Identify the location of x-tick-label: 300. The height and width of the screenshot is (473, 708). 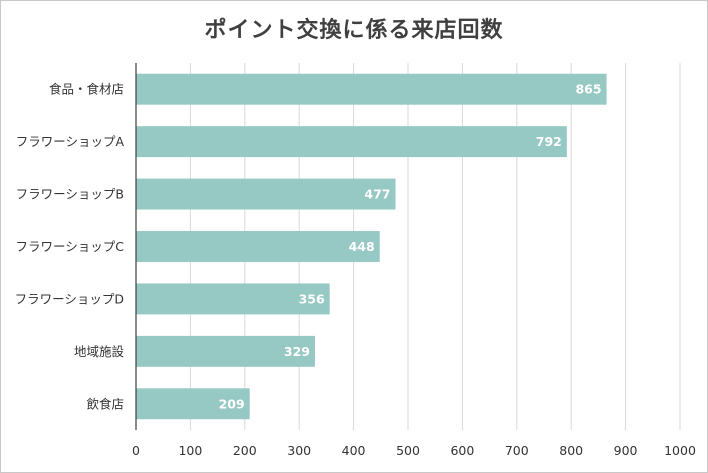
(299, 450).